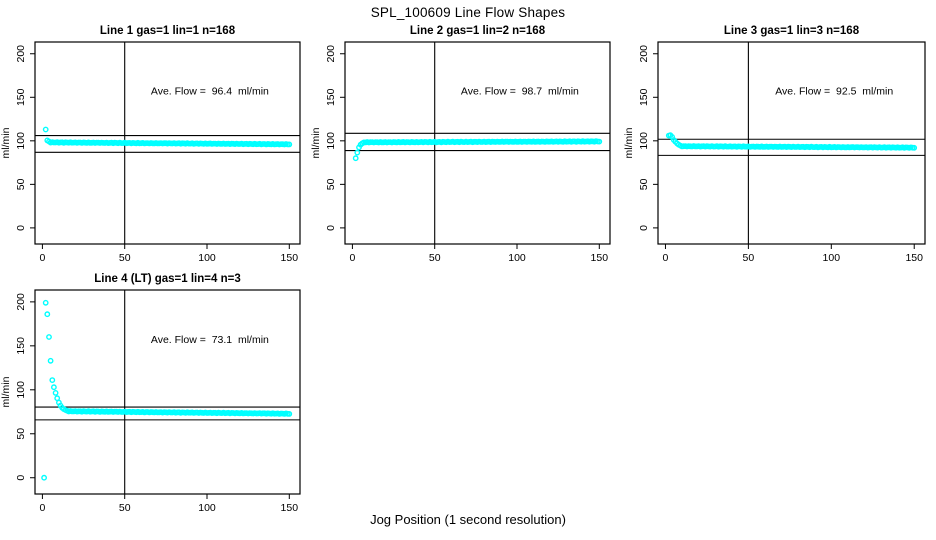  What do you see at coordinates (520, 92) in the screenshot?
I see `ave-flow-annotation: Ave. Flow = 98.7 ml/min` at bounding box center [520, 92].